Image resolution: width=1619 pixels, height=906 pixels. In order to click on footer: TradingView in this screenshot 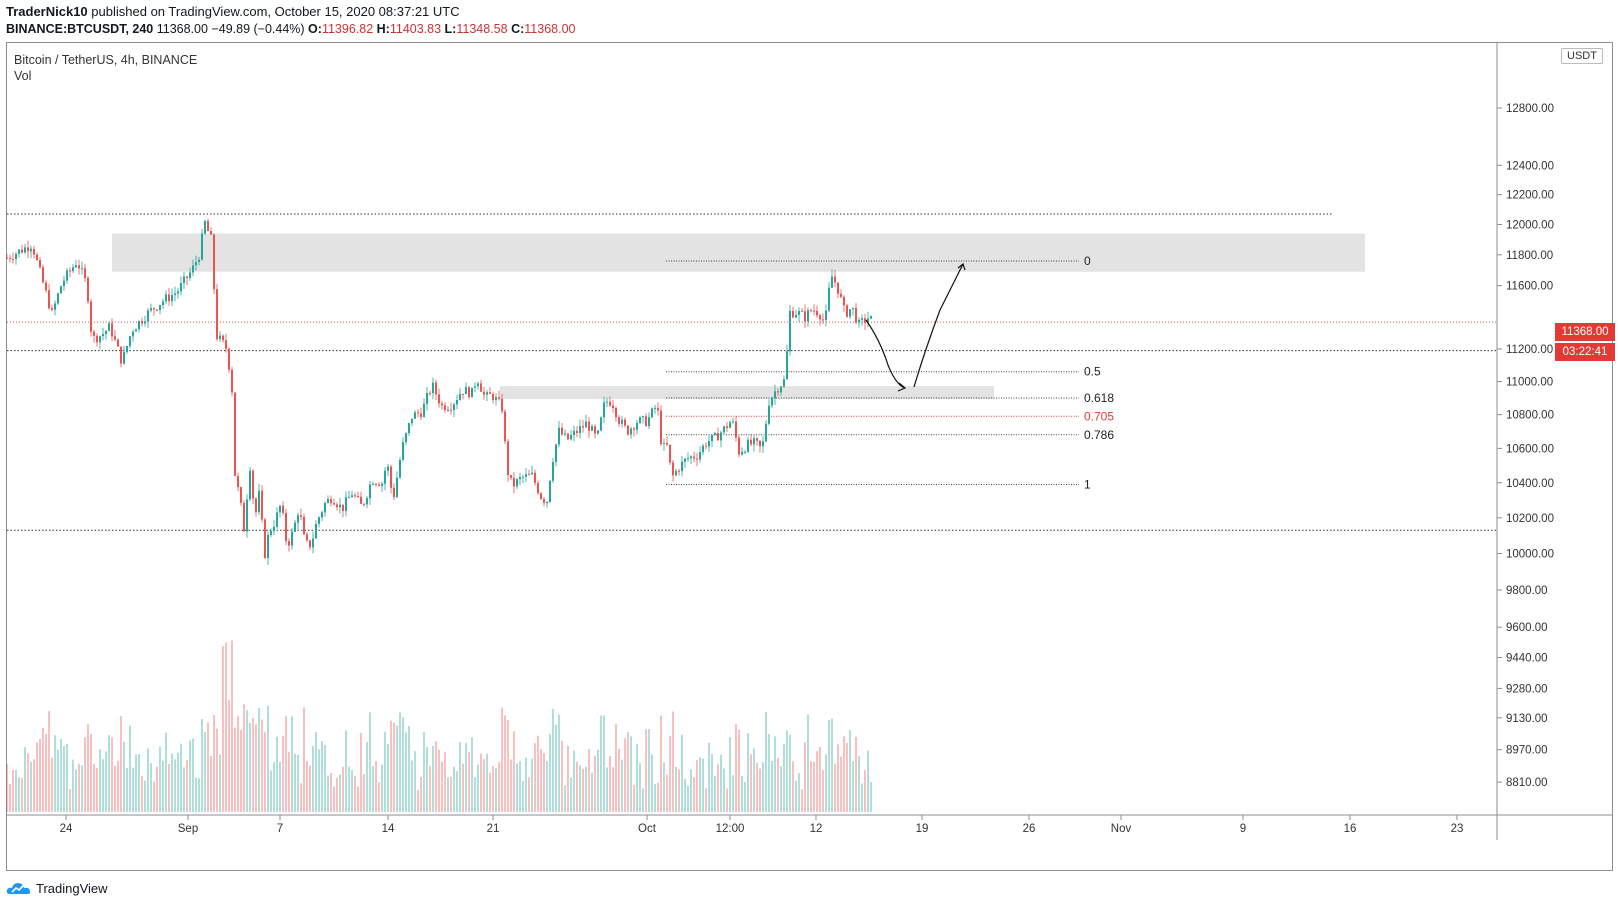, I will do `click(57, 888)`.